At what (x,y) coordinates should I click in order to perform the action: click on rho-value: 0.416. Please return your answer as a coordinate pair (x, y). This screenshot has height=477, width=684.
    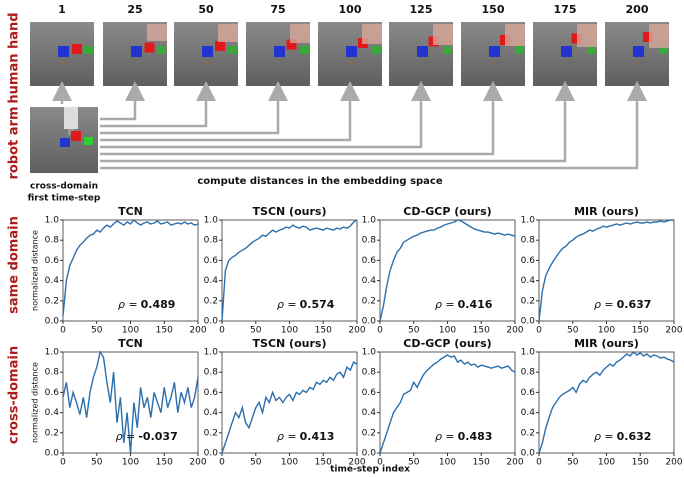
    Looking at the image, I should click on (475, 304).